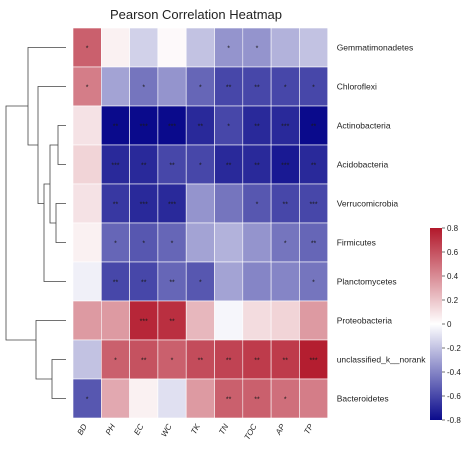  Describe the element at coordinates (453, 252) in the screenshot. I see `colorbar-tick-label: 0.6` at that location.